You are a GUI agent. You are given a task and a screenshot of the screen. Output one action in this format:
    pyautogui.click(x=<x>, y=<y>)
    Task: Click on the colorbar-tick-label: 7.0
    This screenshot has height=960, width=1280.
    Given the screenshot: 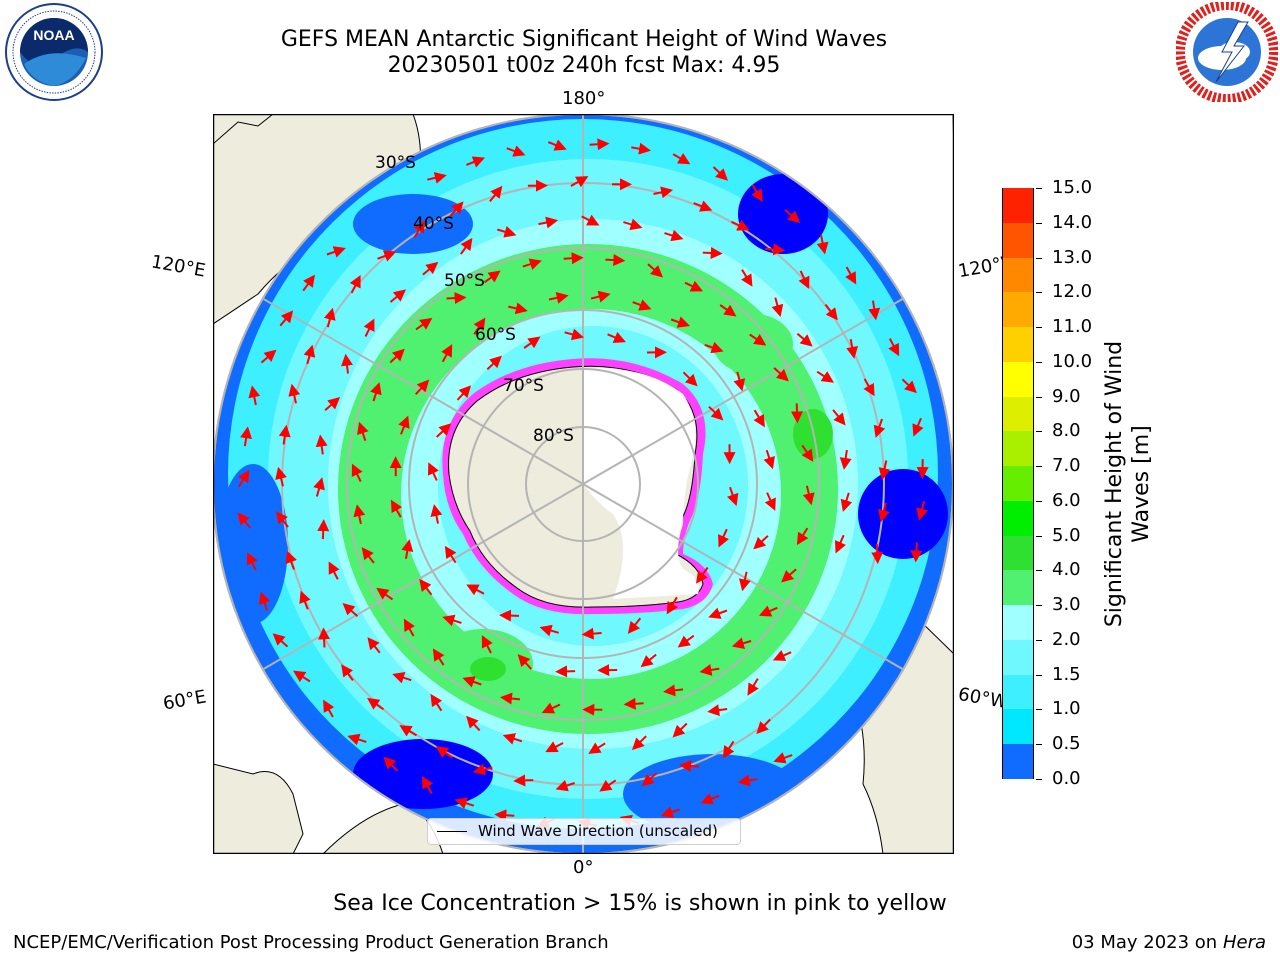 What is the action you would take?
    pyautogui.click(x=1066, y=466)
    